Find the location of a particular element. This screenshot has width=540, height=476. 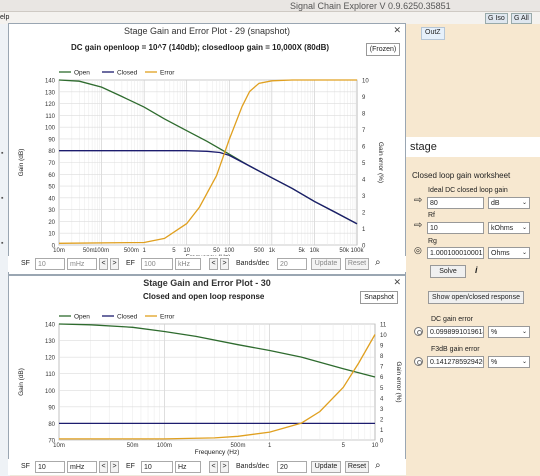

y2-tick-label: 2 is located at coordinates (382, 420).